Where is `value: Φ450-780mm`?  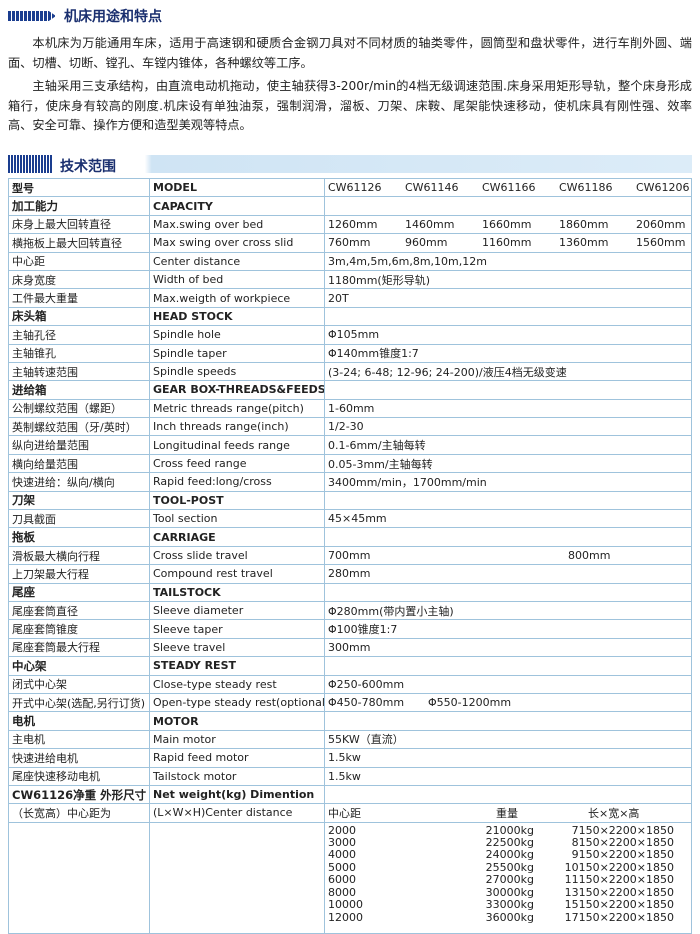 value: Φ450-780mm is located at coordinates (366, 703).